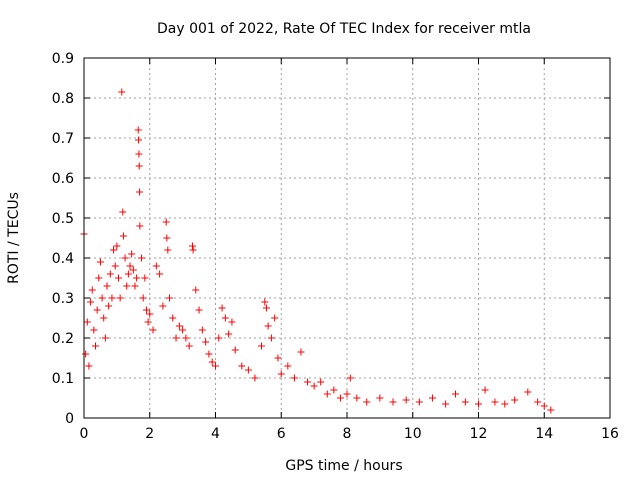 This screenshot has height=480, width=640. Describe the element at coordinates (63, 239) in the screenshot. I see `y-tick-labels: 0 0.1 0.2 0.3 0.4 0.5 0.6 0.7 0.8 0.9` at that location.